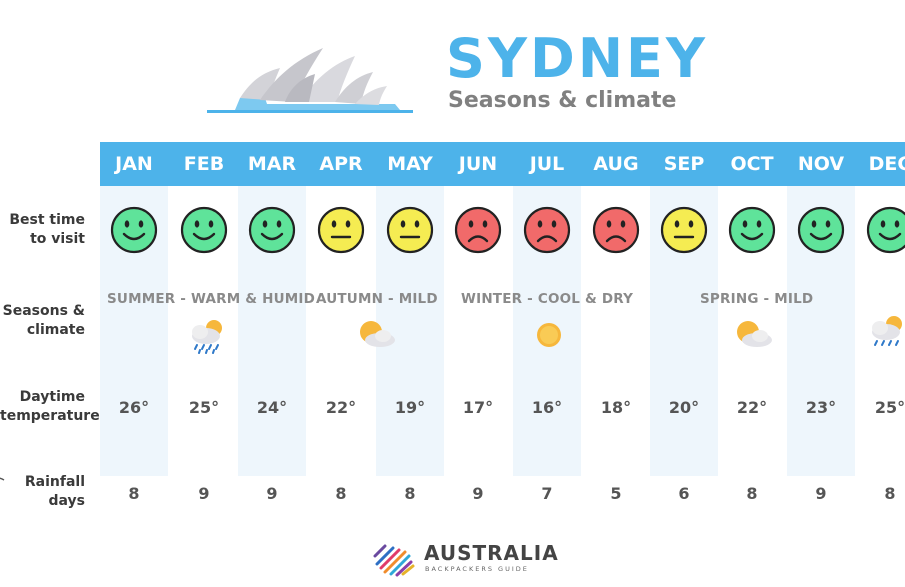  I want to click on row-label-best-time: Best time to visit, so click(42, 230).